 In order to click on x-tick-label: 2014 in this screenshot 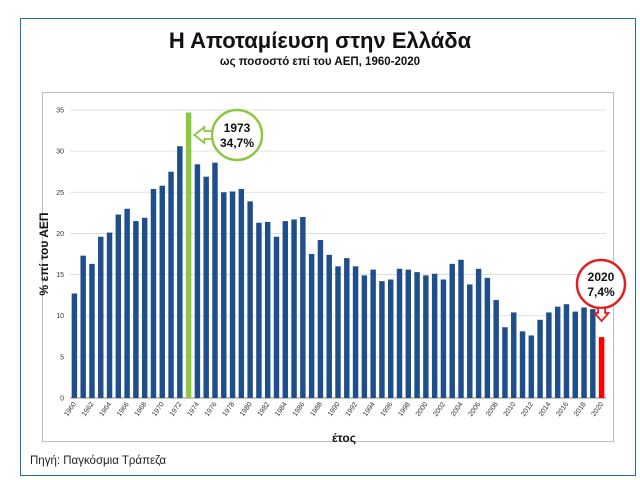, I will do `click(545, 409)`.